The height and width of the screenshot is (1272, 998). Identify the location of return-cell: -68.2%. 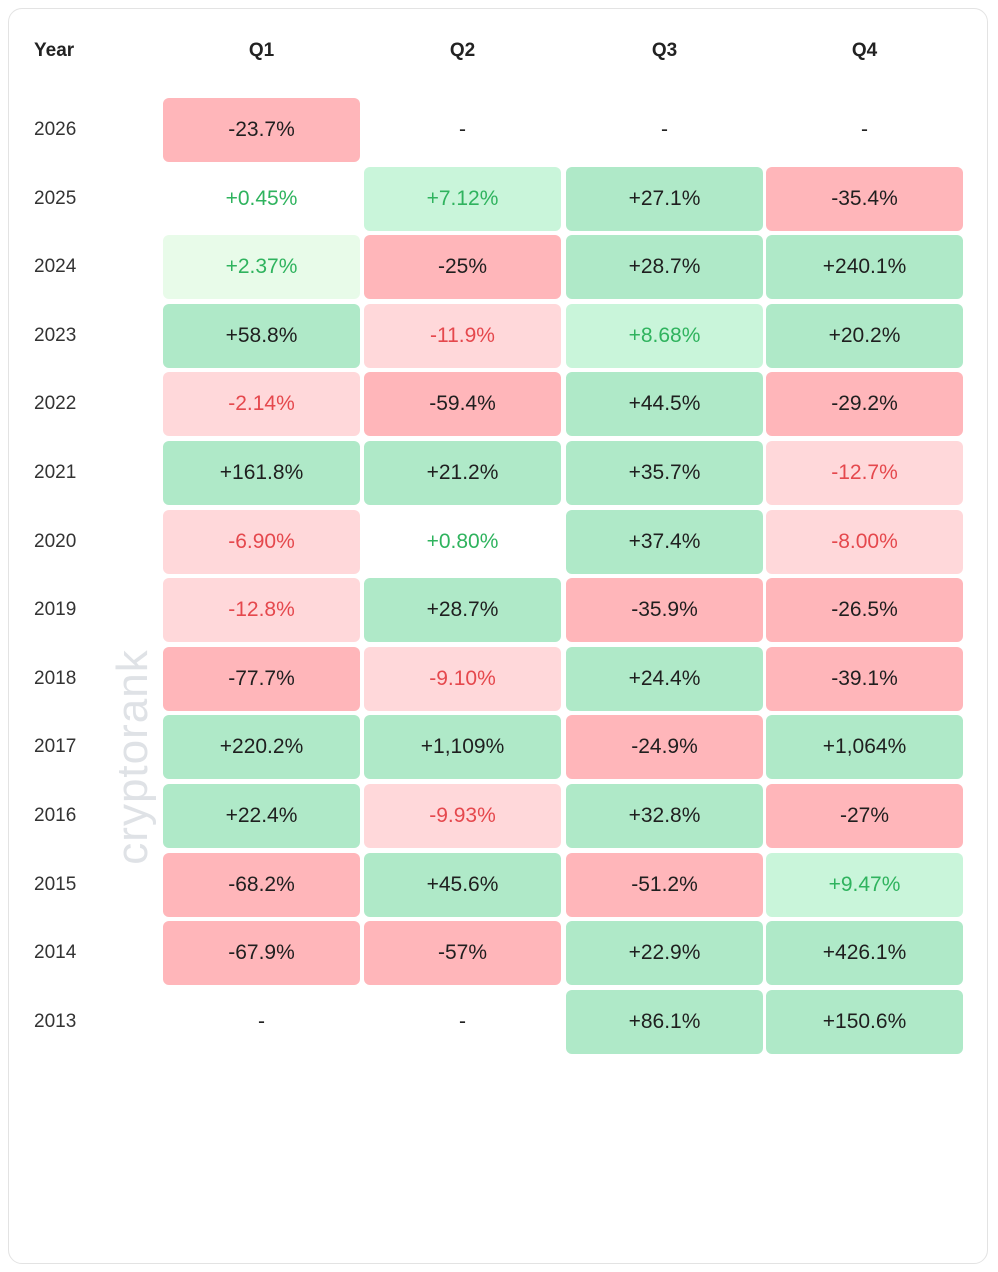
(261, 884).